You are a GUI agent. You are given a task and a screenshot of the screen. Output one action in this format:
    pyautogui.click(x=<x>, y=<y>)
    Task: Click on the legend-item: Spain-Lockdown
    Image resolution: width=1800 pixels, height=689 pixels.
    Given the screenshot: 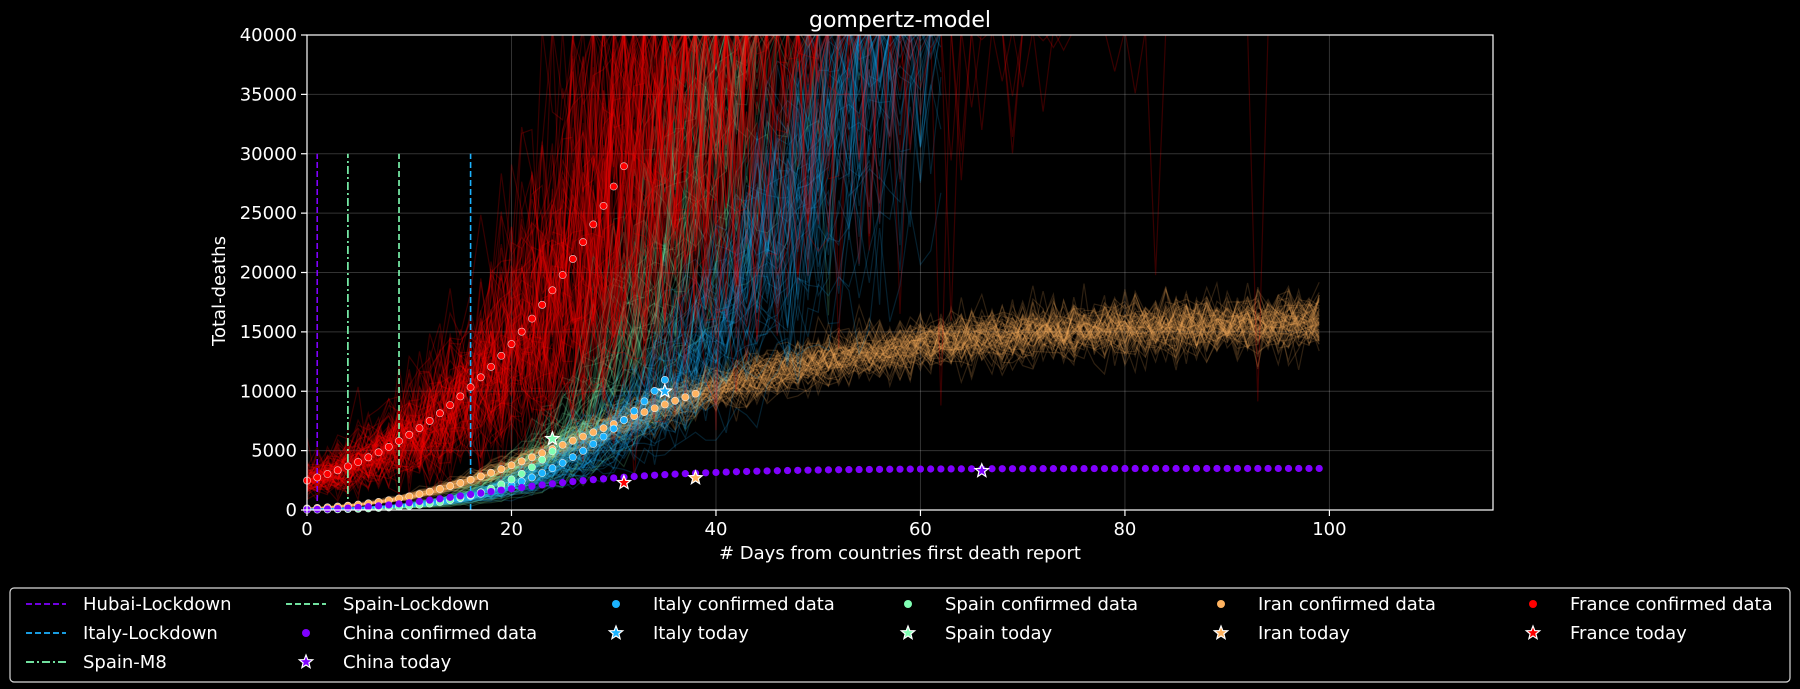 What is the action you would take?
    pyautogui.click(x=387, y=604)
    